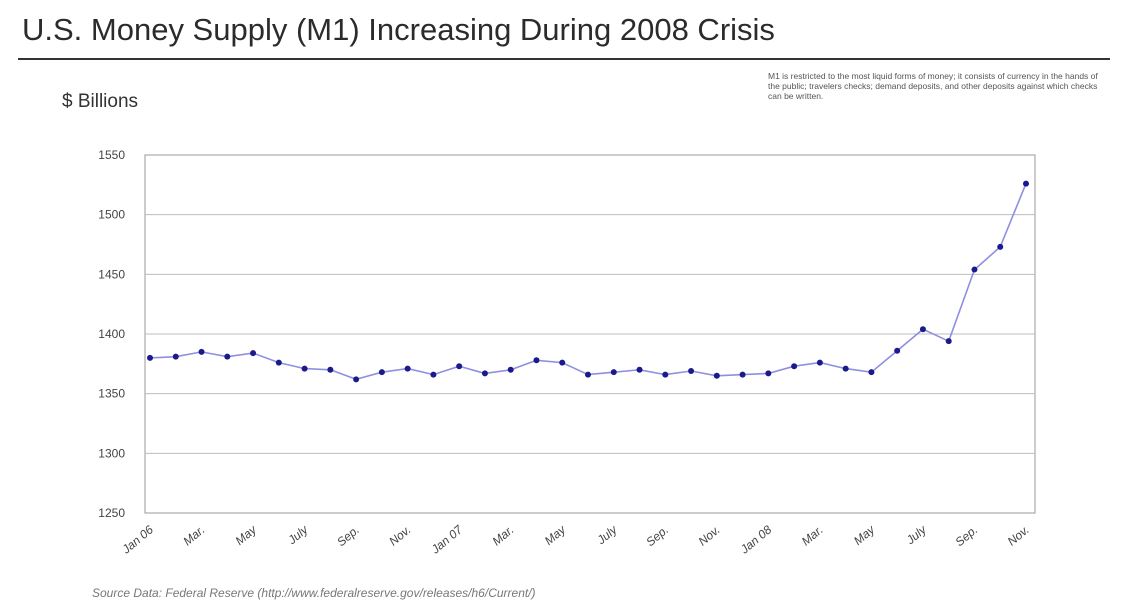  Describe the element at coordinates (564, 59) in the screenshot. I see `title-divider` at that location.